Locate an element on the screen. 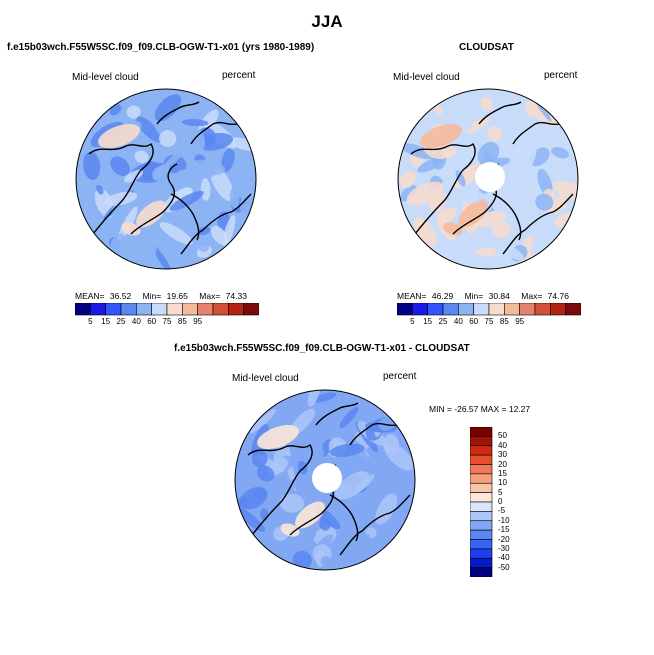 This screenshot has width=654, height=655. season-title: JJA is located at coordinates (327, 21).